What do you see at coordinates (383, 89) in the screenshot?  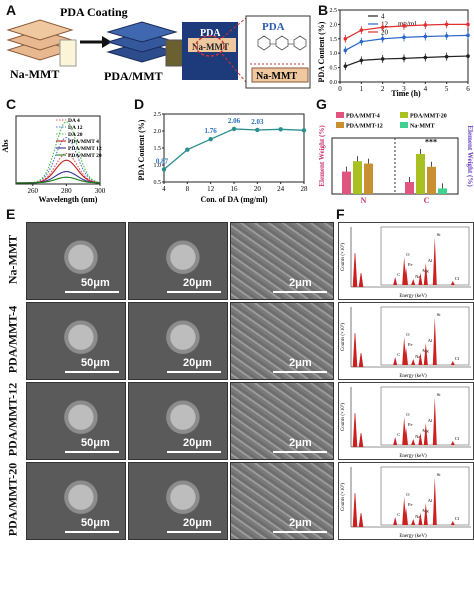 I see `b-xtick: 2` at bounding box center [383, 89].